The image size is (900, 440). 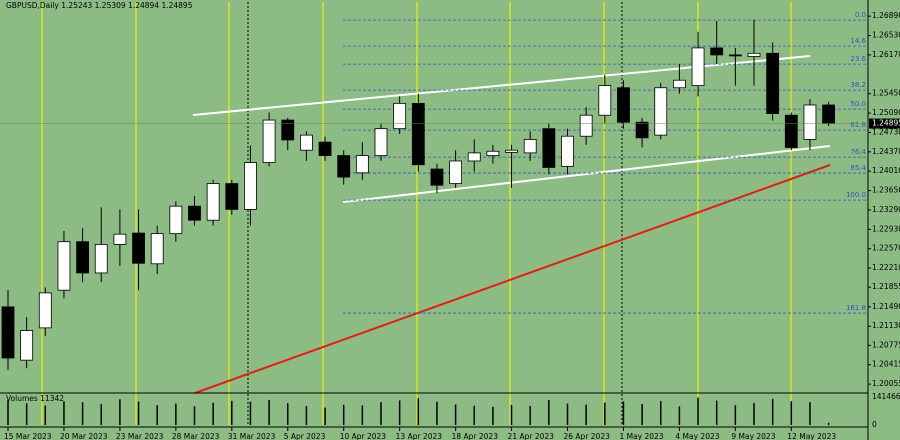 I want to click on x-tick-label: 12 May 2023, so click(x=811, y=436).